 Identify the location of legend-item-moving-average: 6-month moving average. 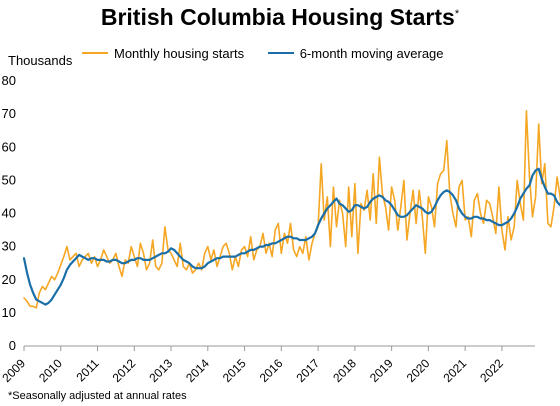
(355, 53).